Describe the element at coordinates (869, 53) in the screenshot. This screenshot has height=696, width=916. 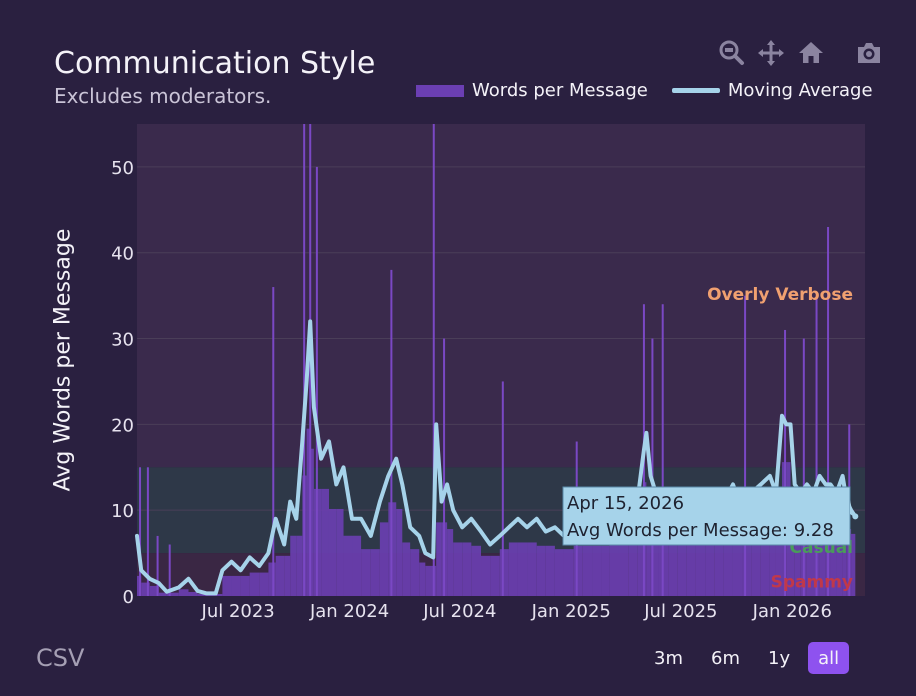
I see `camera-icon` at that location.